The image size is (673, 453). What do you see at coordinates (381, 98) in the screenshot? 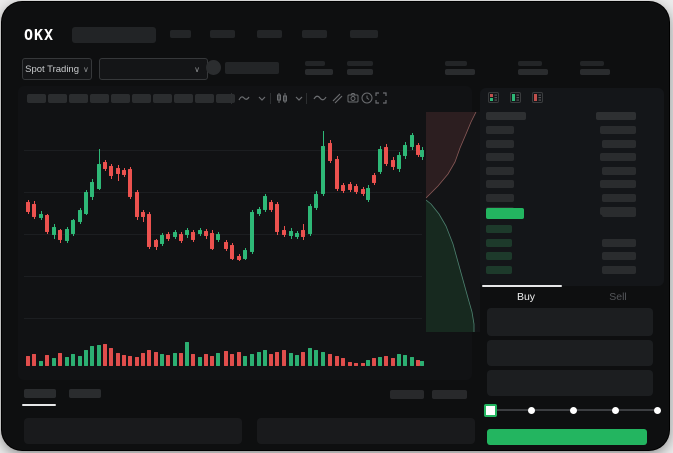
I see `fullscreen-icon` at bounding box center [381, 98].